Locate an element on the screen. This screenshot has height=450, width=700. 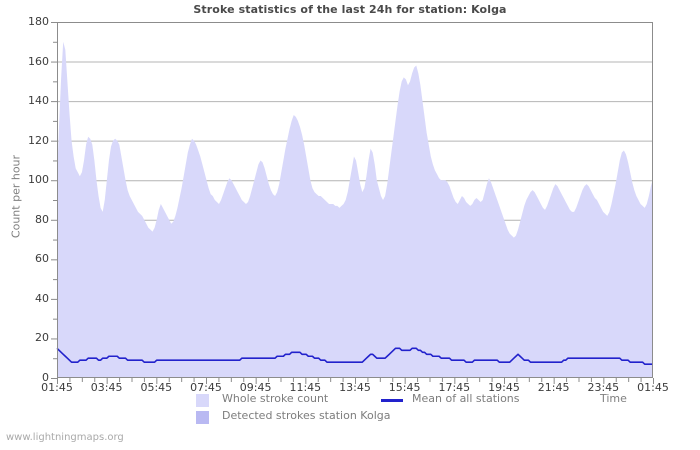
y-tick-label: 40 is located at coordinates (42, 298).